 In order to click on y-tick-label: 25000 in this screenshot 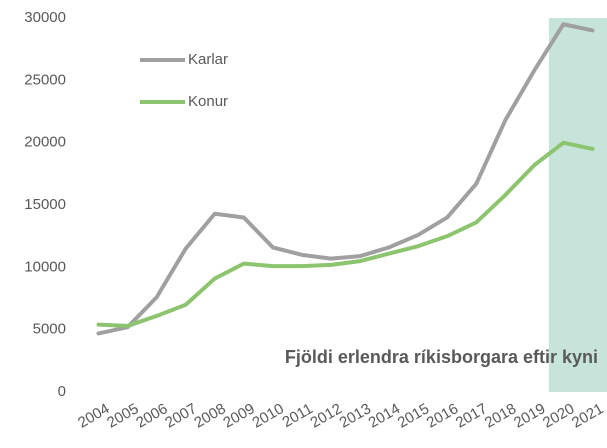, I will do `click(45, 79)`.